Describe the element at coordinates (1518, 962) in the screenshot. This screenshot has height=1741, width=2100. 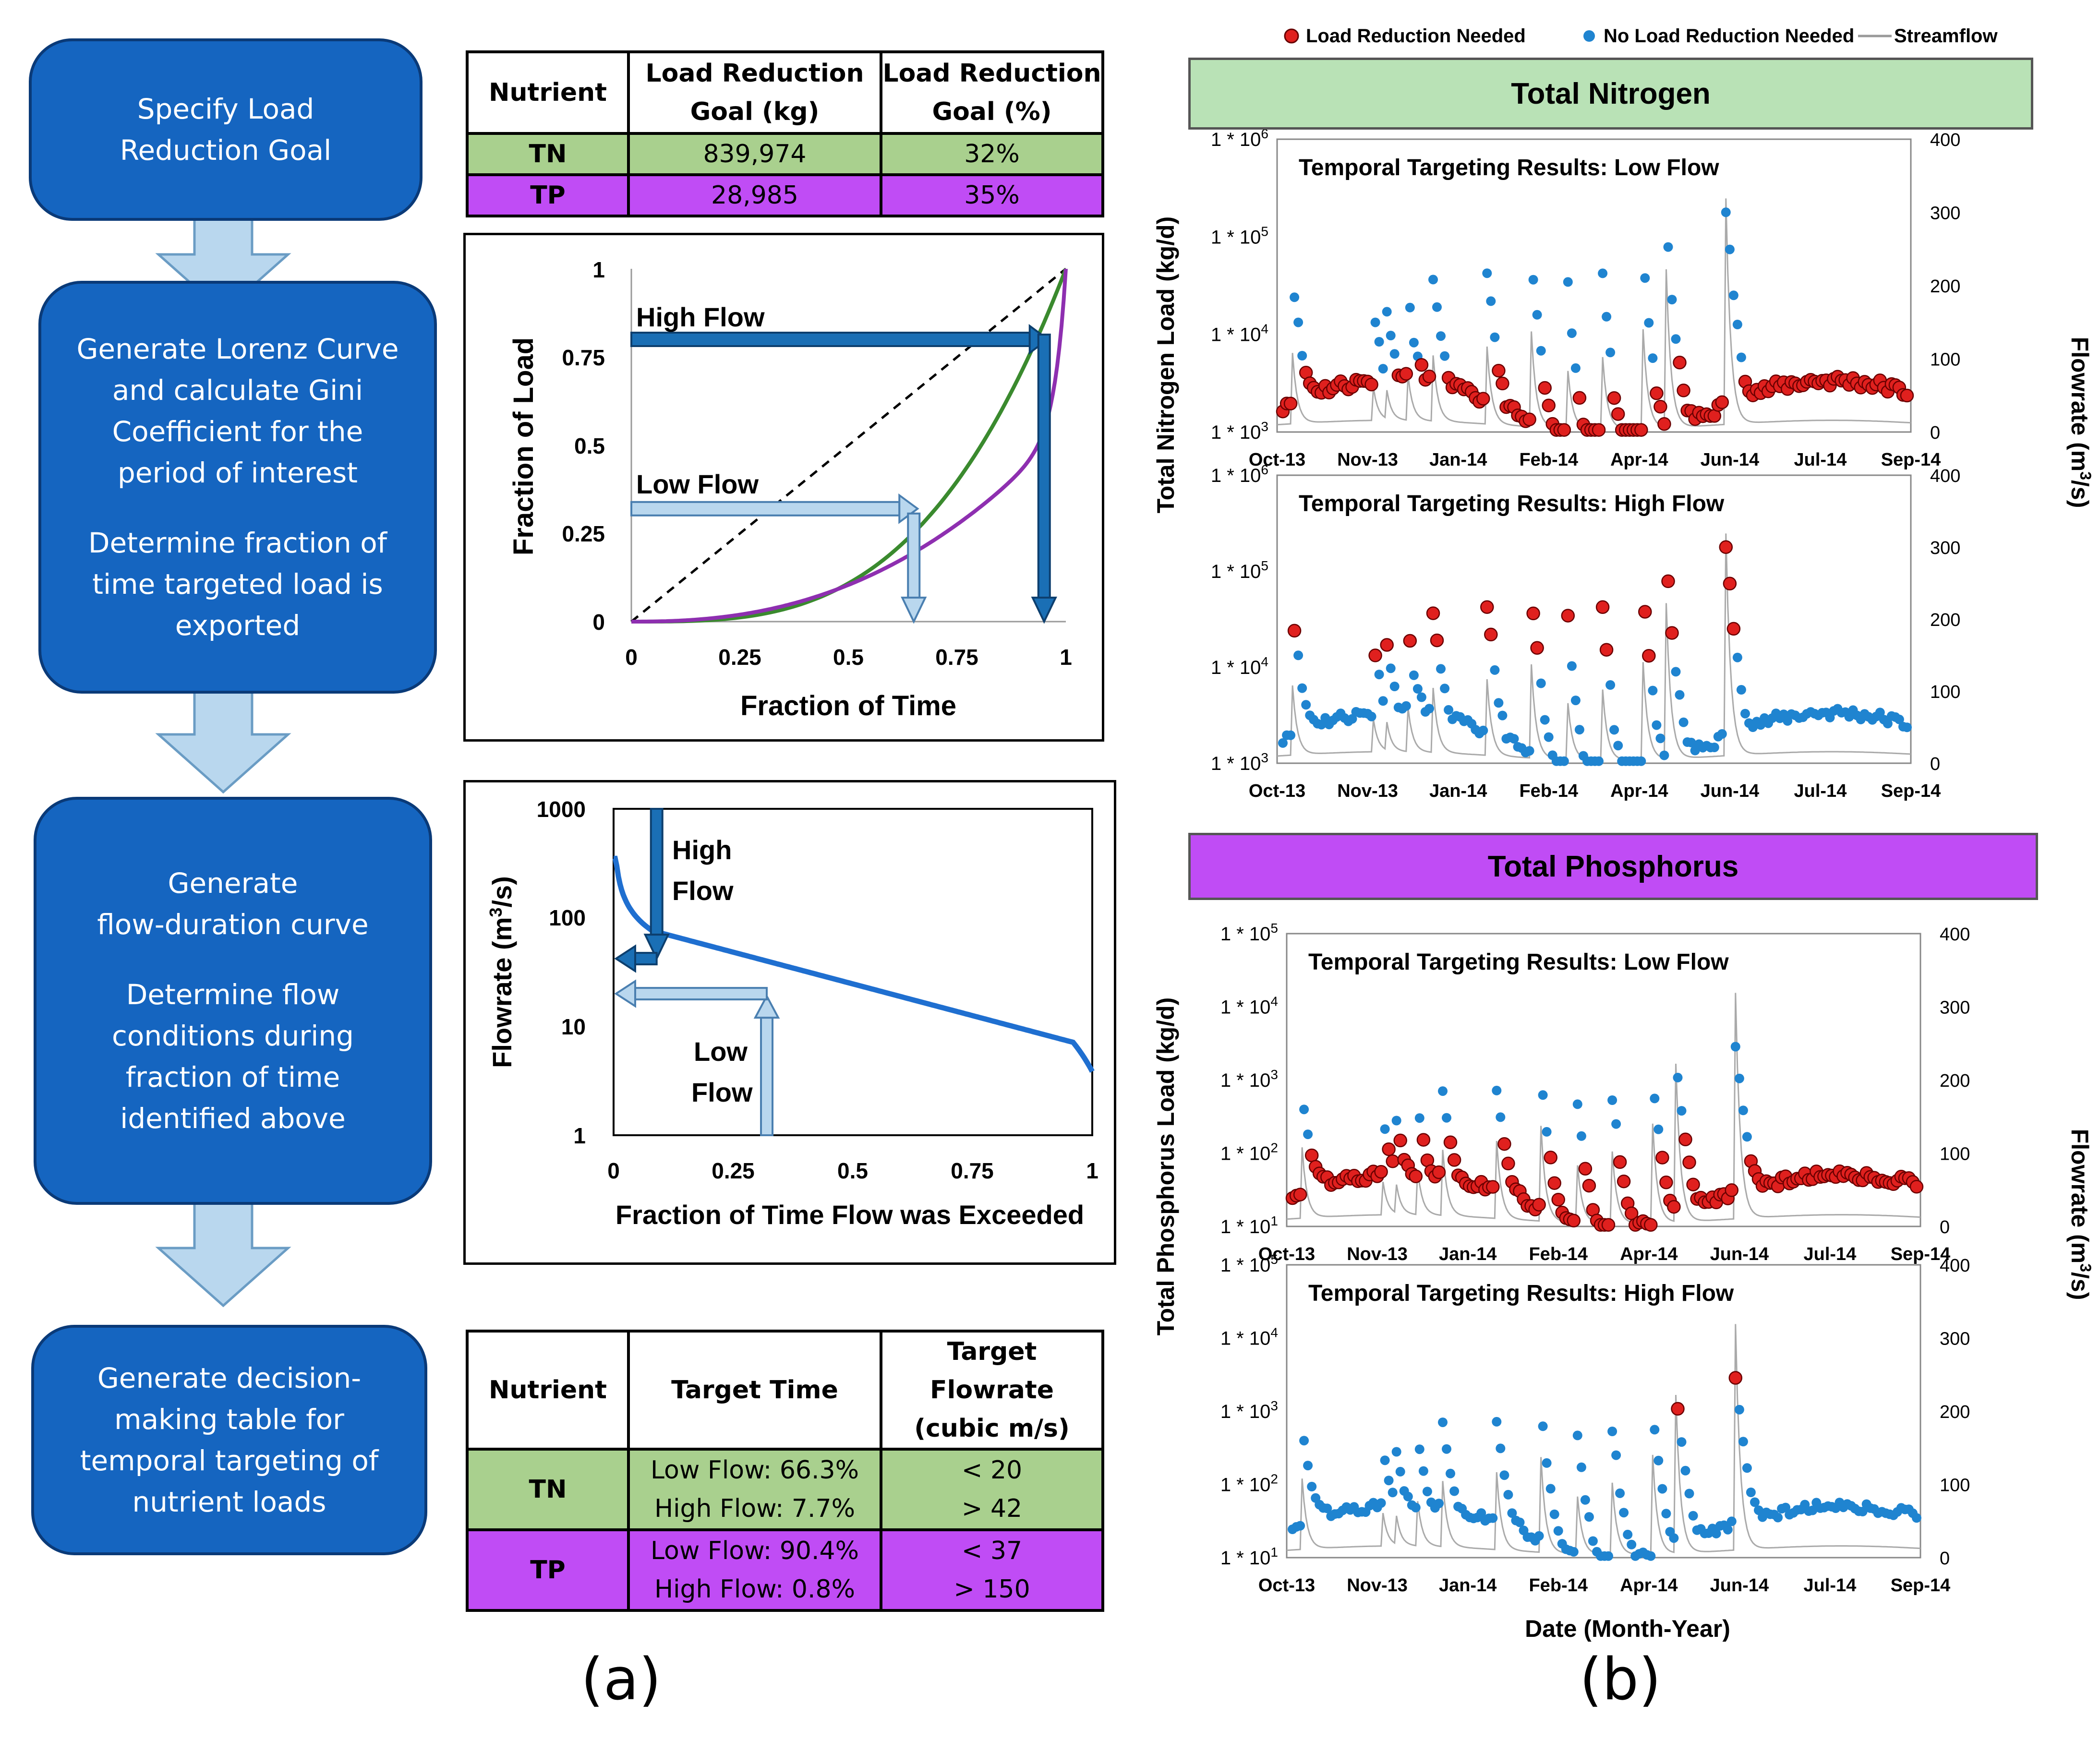
I see `panel-title: Temporal Targeting Results: Low Flow` at that location.